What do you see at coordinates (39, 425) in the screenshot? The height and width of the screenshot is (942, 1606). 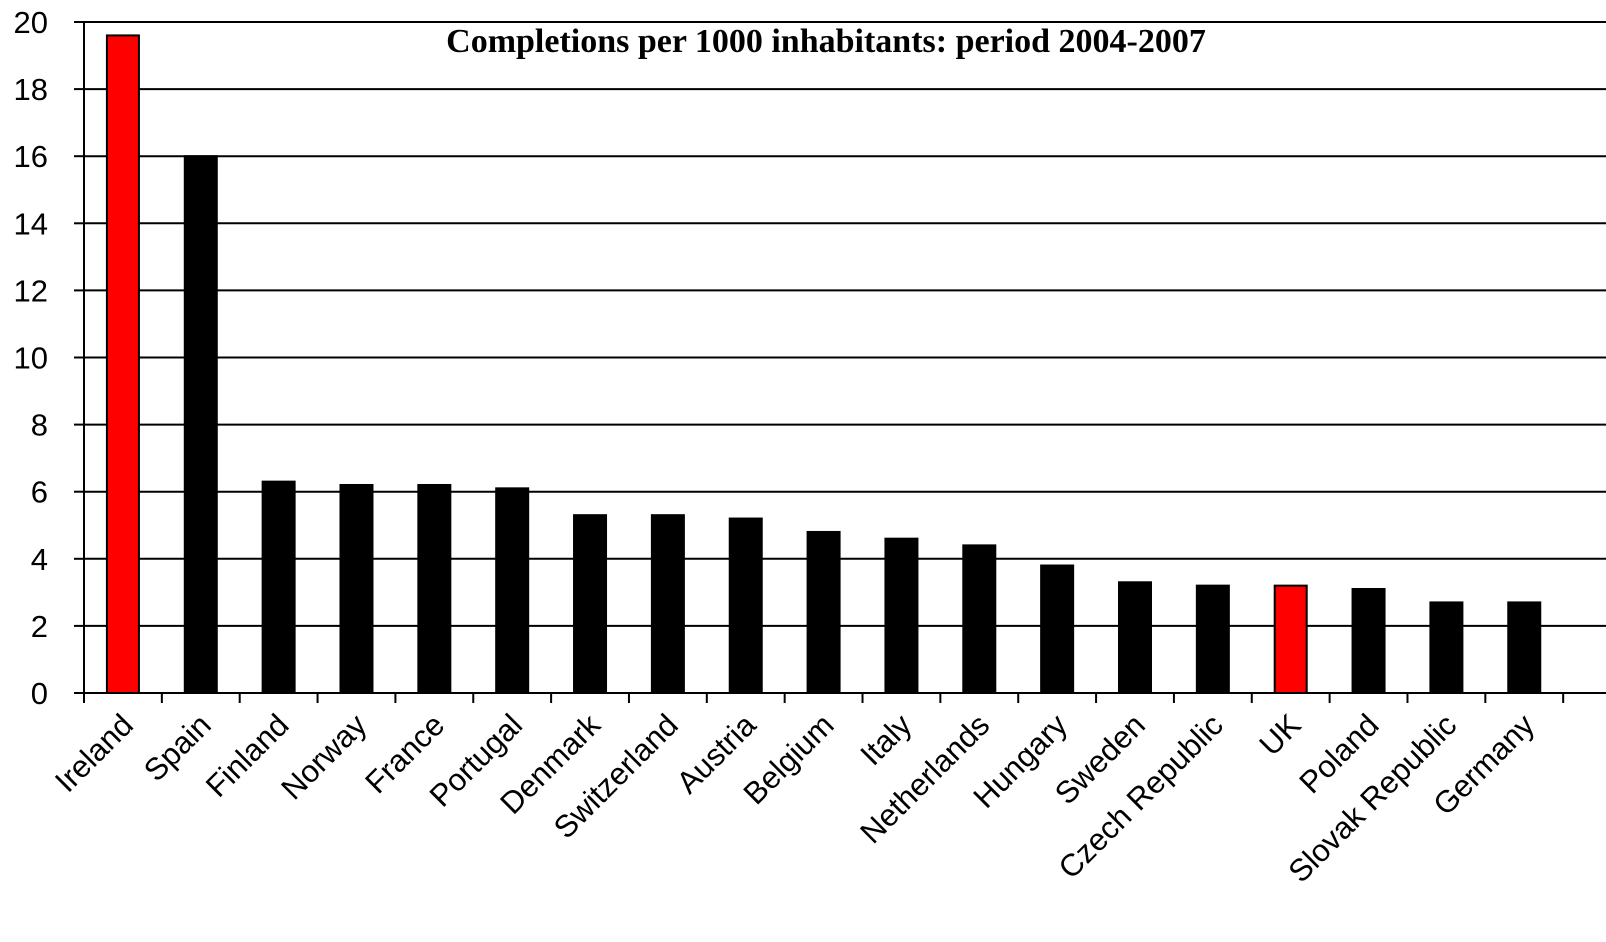 I see `y-tick-label: 8` at bounding box center [39, 425].